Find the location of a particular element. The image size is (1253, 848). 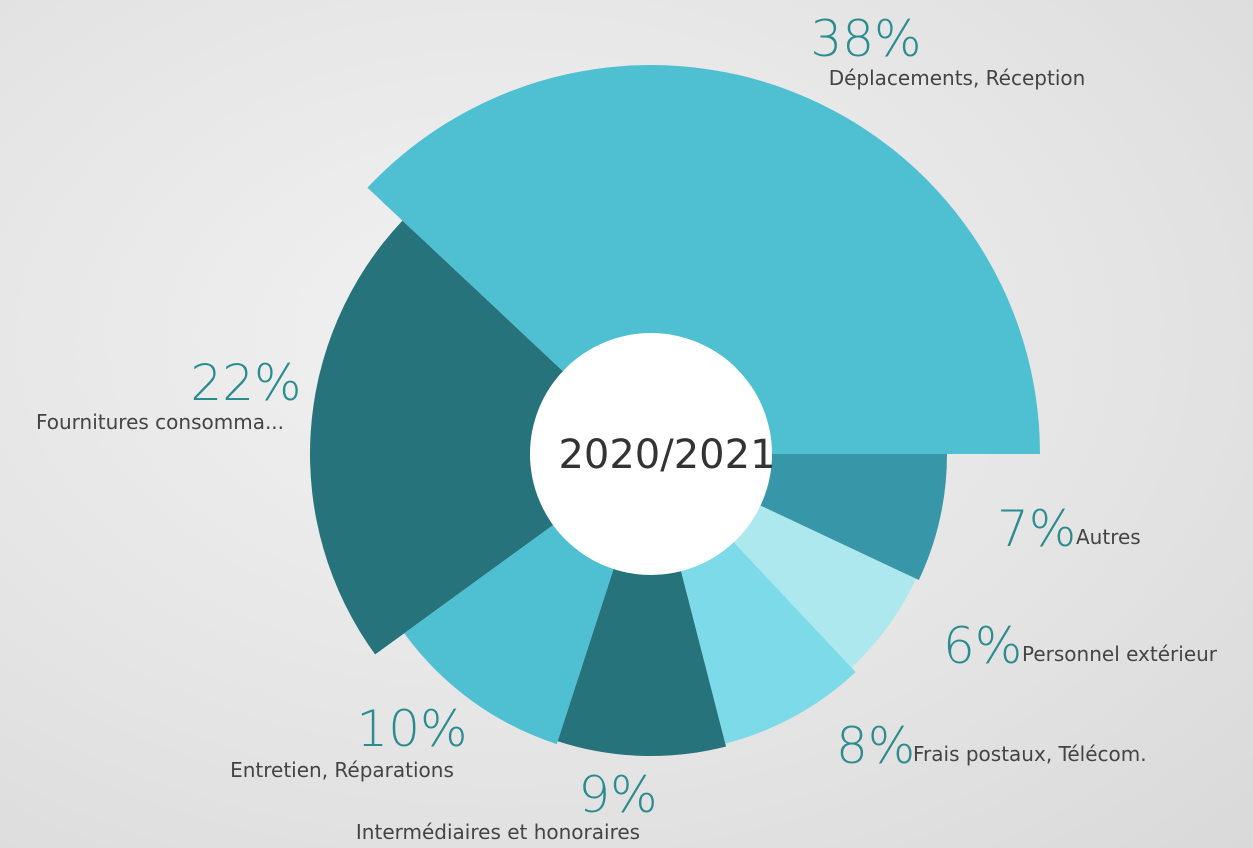

category-label: Frais postaux, Télécom. is located at coordinates (1030, 754).